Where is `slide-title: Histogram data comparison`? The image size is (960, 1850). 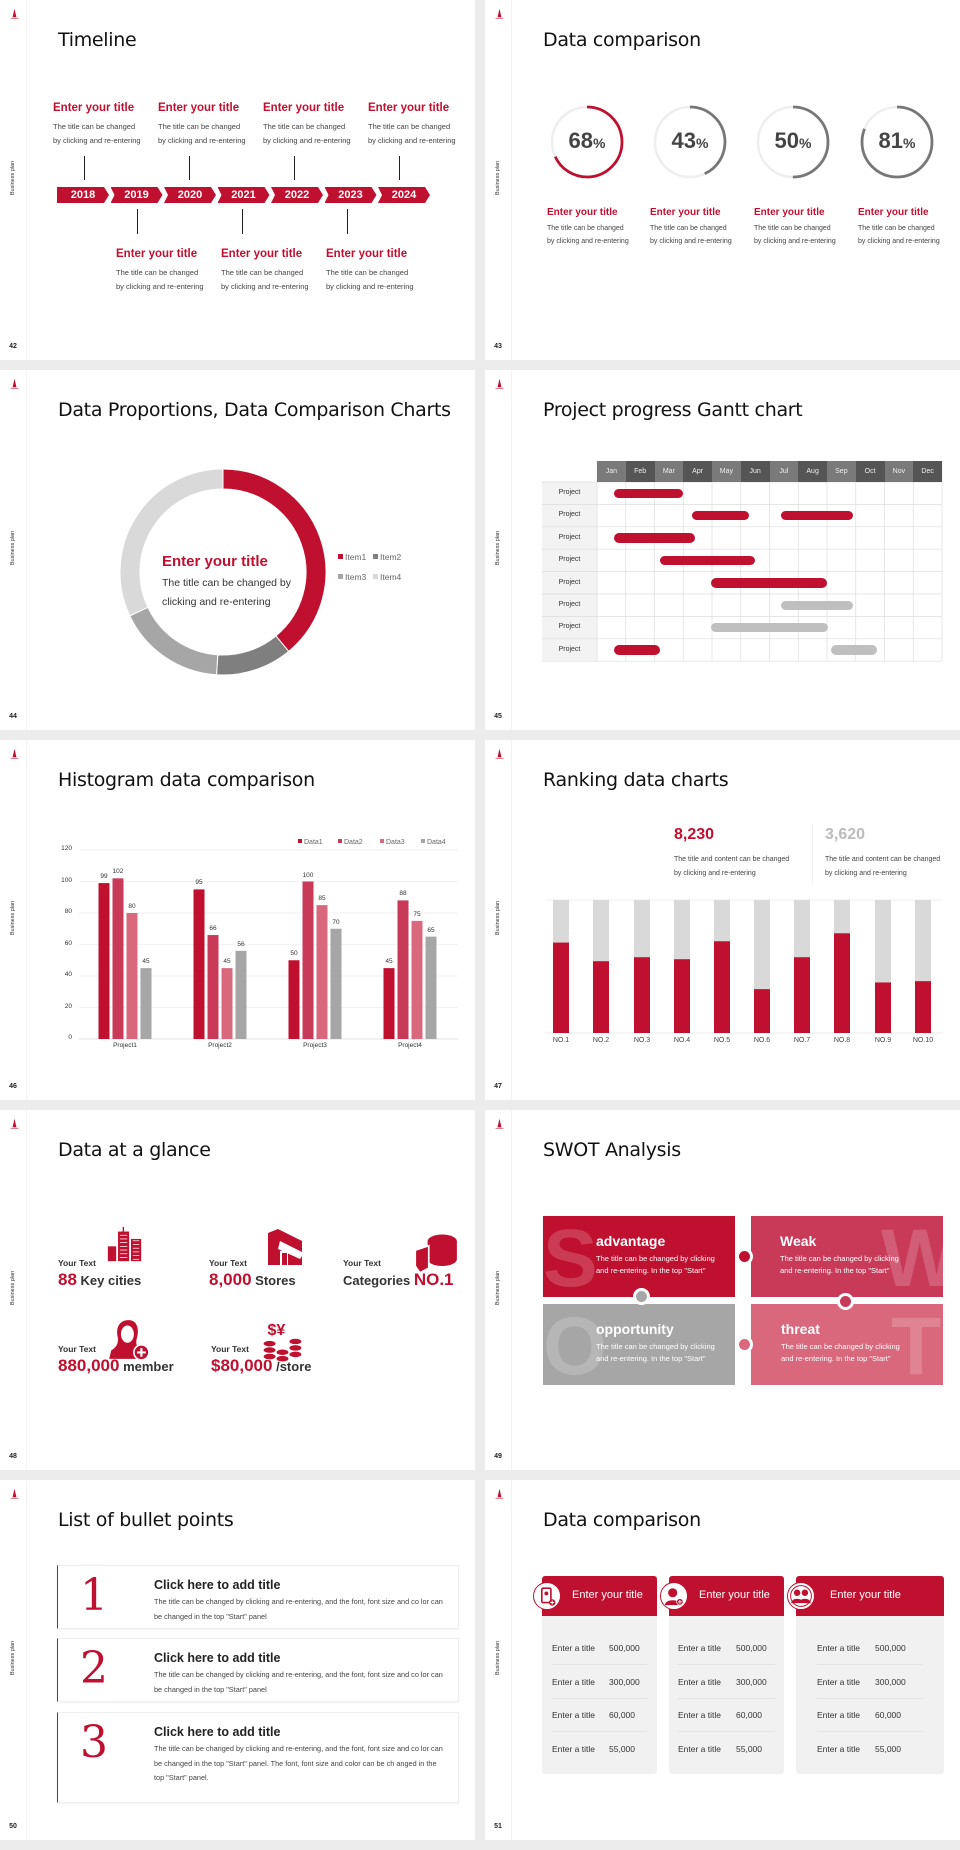
slide-title: Histogram data comparison is located at coordinates (186, 780).